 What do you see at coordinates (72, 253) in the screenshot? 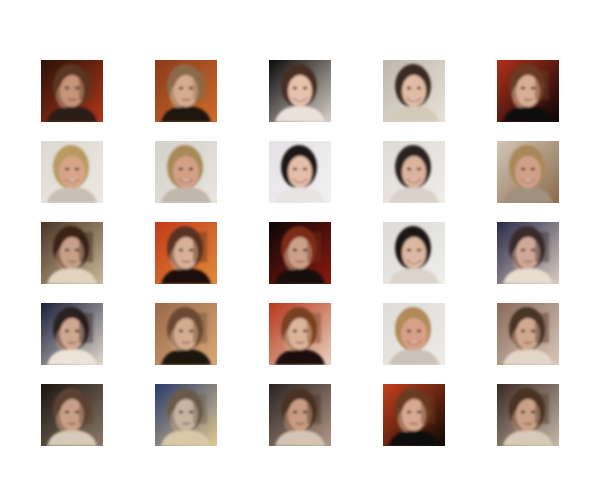
I see `portrait-tile-r3-c1` at bounding box center [72, 253].